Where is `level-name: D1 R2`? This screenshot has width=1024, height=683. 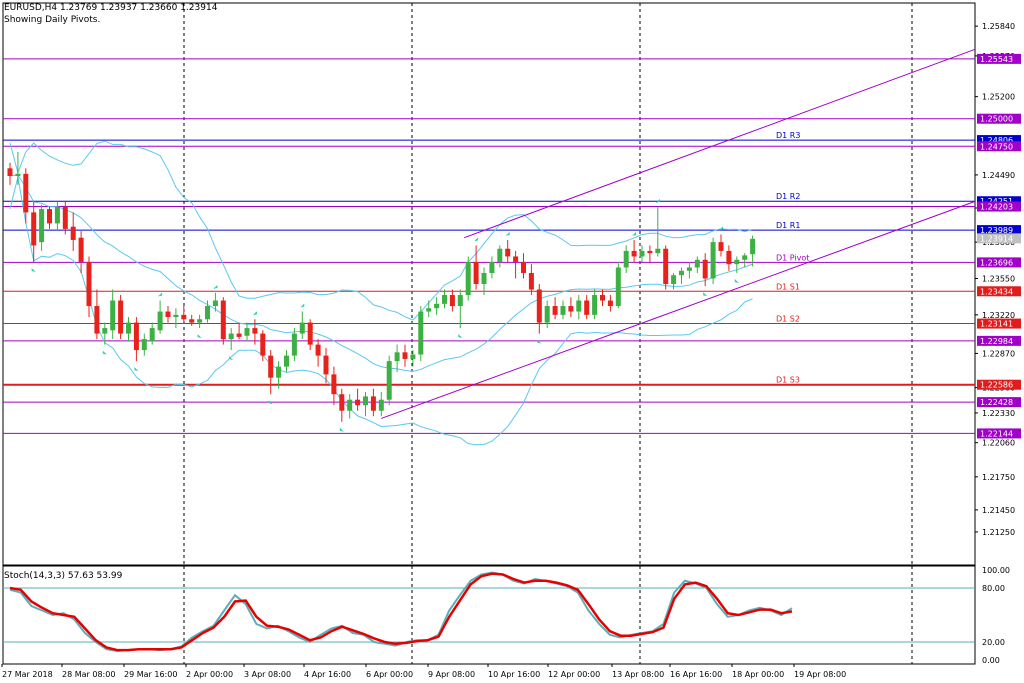 level-name: D1 R2 is located at coordinates (788, 196).